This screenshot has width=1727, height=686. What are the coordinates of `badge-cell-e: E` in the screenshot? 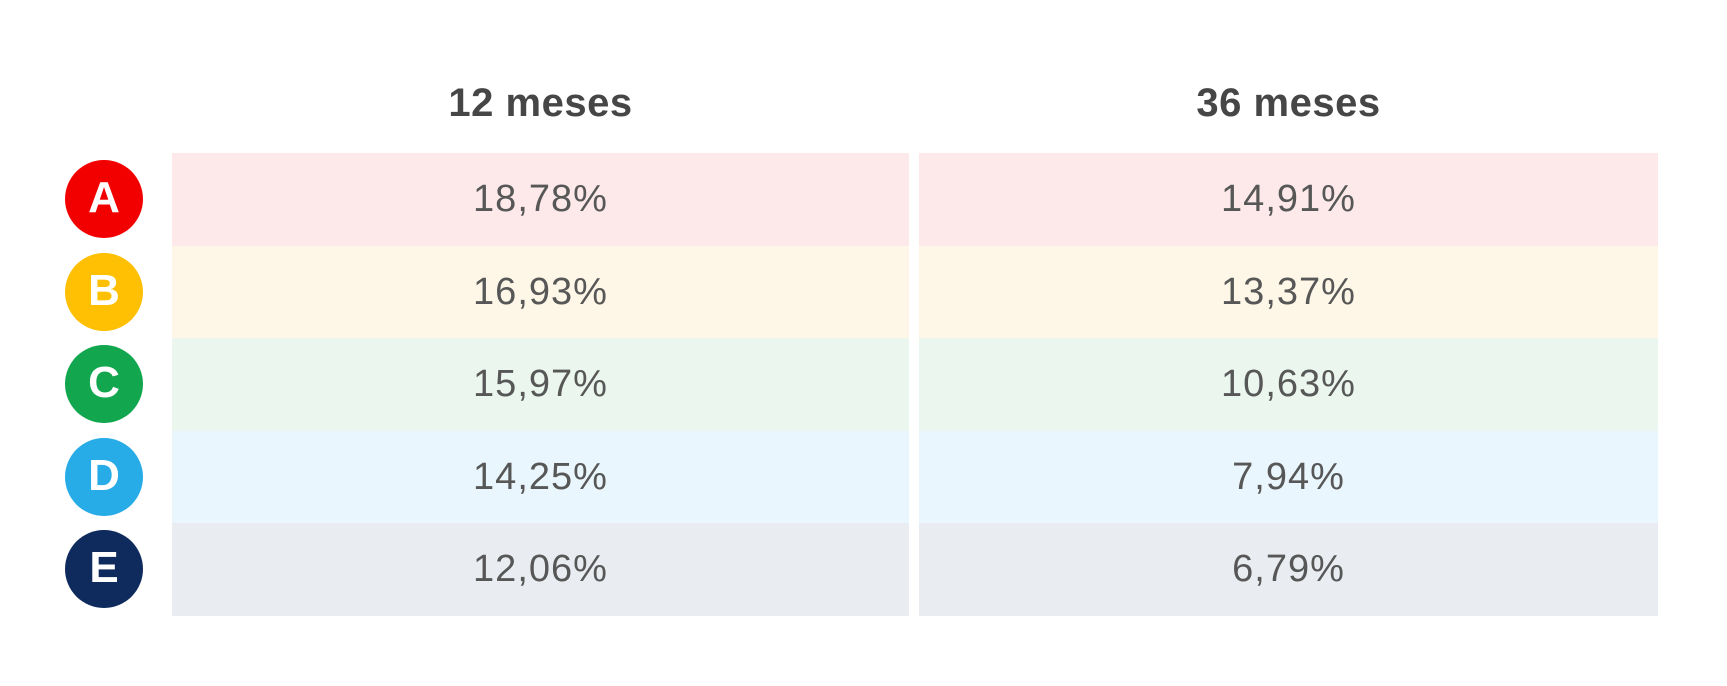 It's located at (86, 569).